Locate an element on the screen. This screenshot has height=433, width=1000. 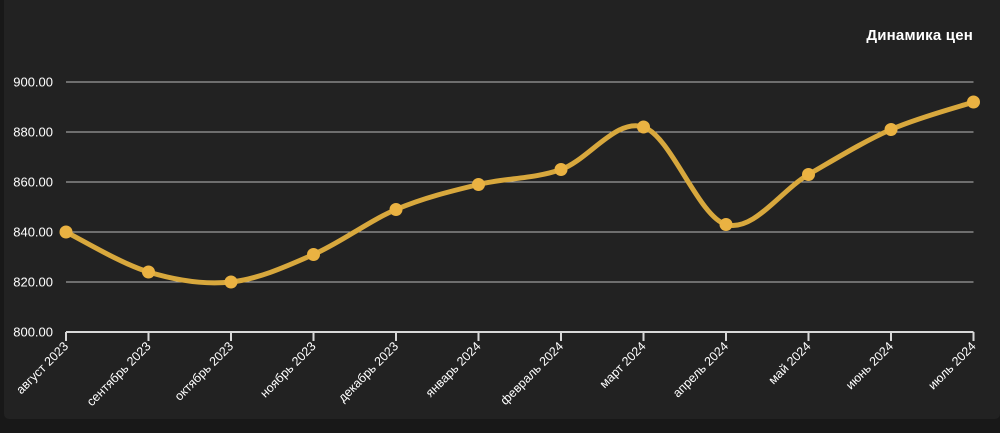
y-axis-tick-label: 880.00 is located at coordinates (33, 132).